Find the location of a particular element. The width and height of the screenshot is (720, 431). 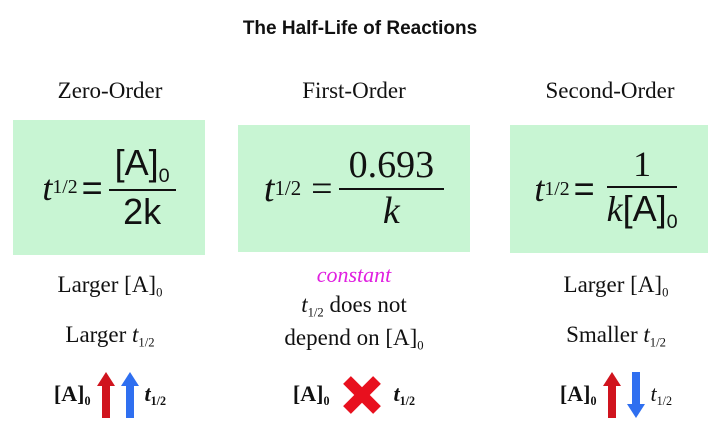

heading-zero-order: Zero-Order is located at coordinates (110, 90).